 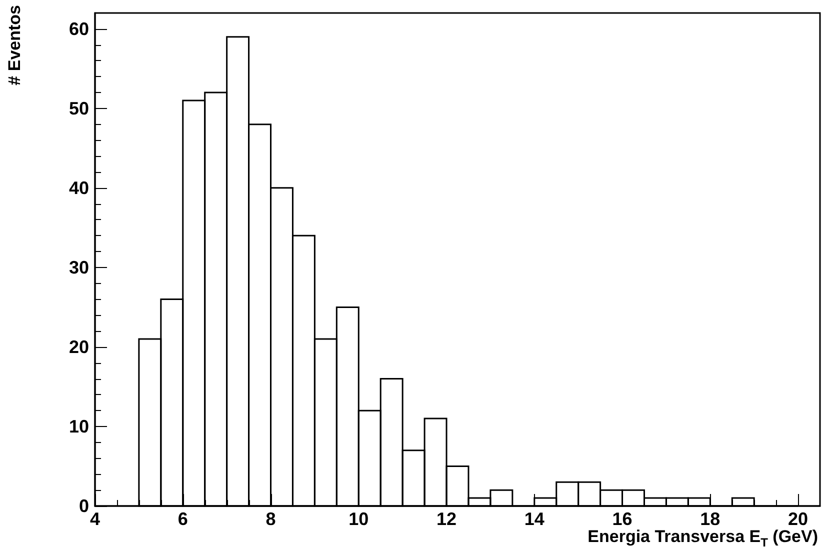 I want to click on x-tick-label: 6, so click(x=183, y=519).